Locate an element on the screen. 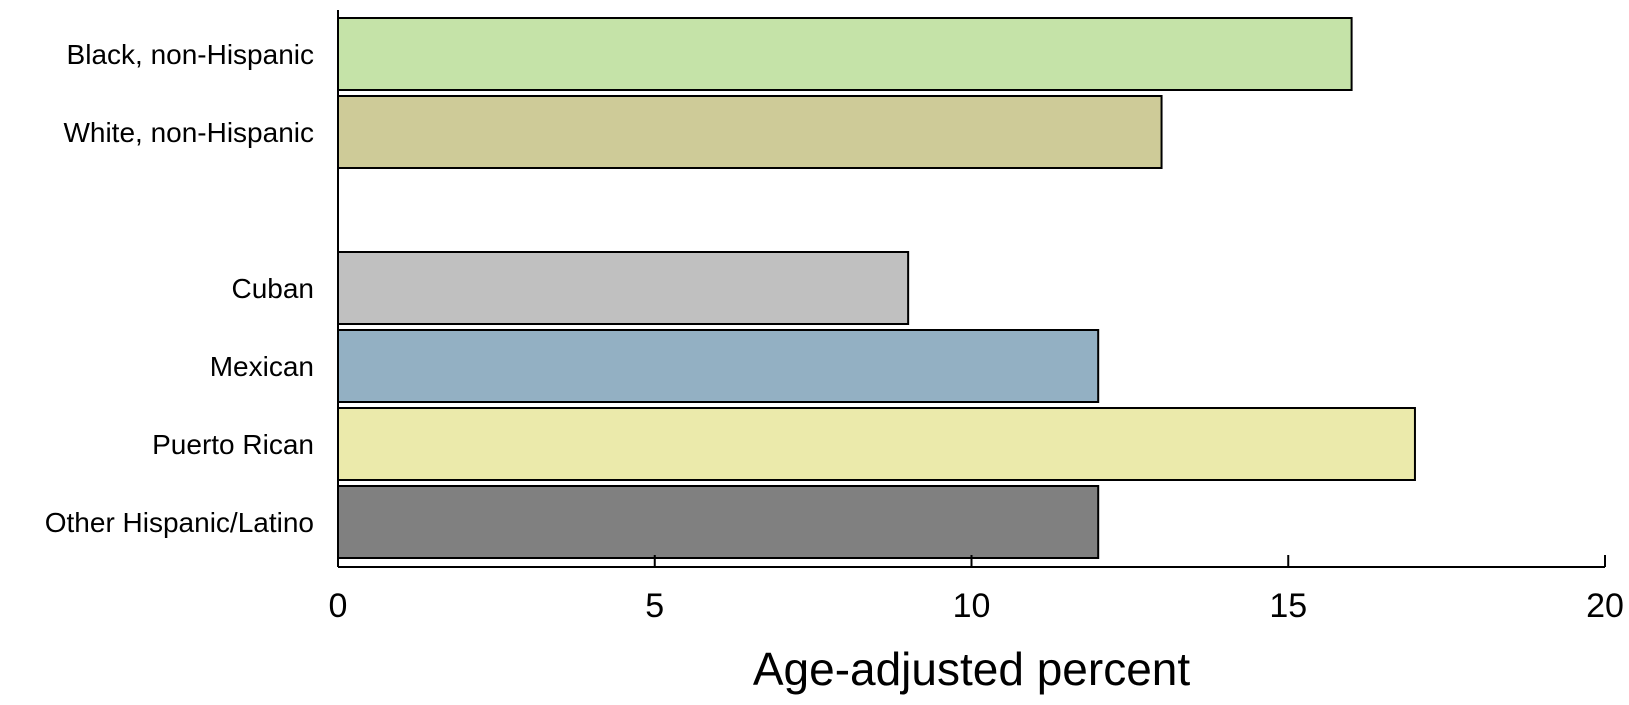  category-label: Cuban is located at coordinates (272, 288).